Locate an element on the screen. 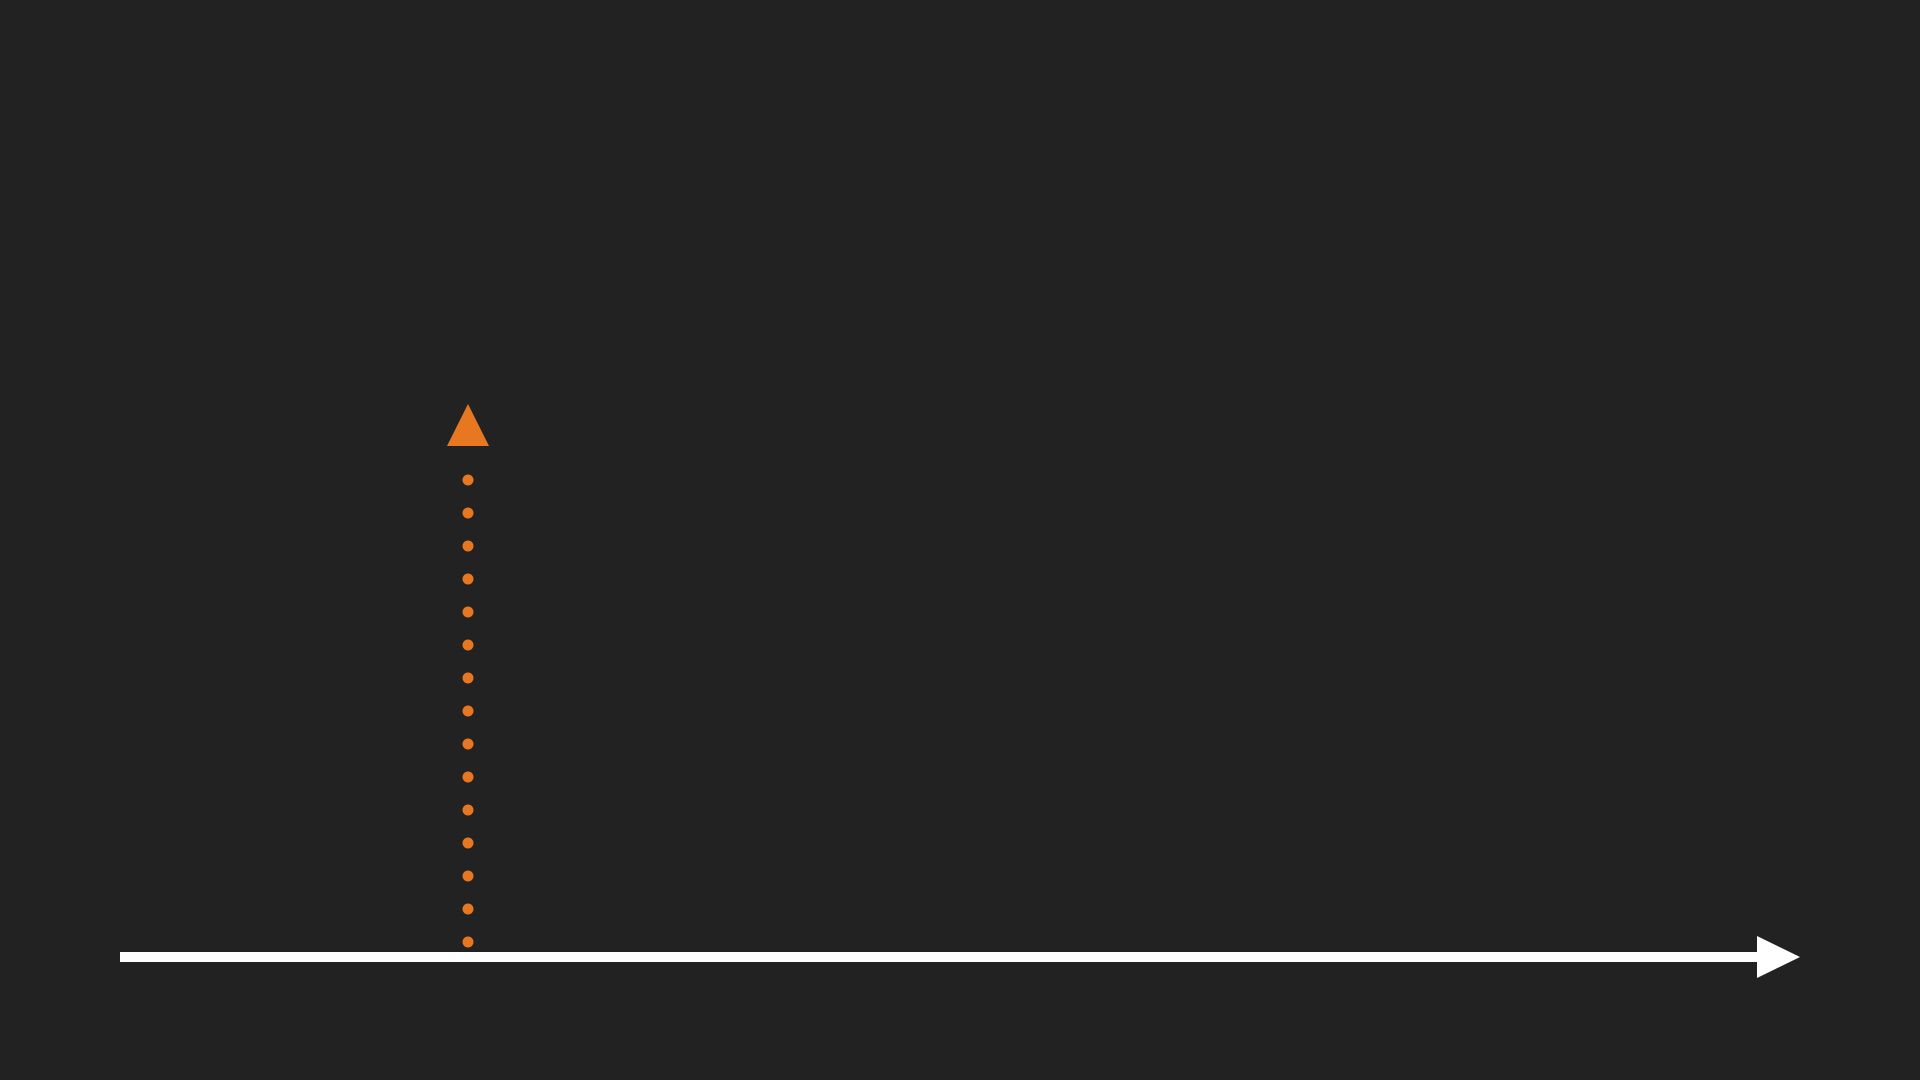 This screenshot has width=1920, height=1080. dotted-line is located at coordinates (468, 711).